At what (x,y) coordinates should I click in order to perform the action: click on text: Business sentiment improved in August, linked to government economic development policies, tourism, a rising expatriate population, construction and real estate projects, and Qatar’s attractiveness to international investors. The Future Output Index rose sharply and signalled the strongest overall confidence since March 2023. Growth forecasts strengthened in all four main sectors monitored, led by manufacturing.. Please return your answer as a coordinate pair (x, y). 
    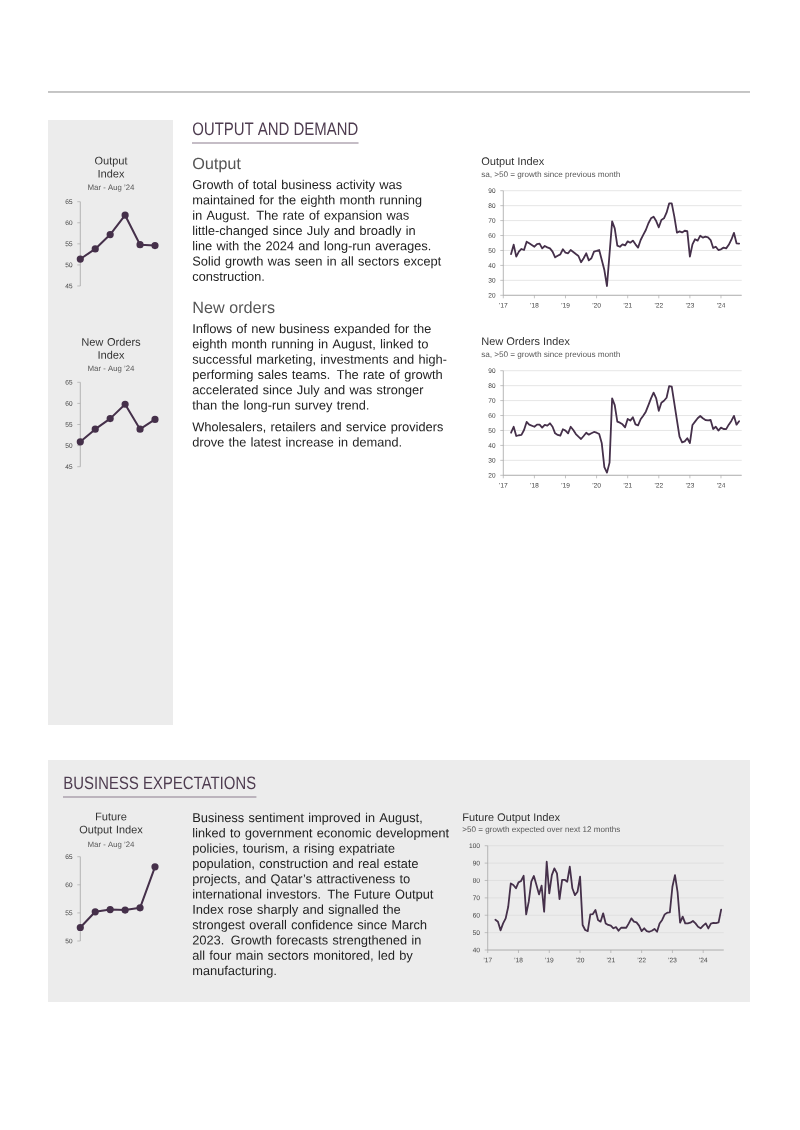
    Looking at the image, I should click on (320, 895).